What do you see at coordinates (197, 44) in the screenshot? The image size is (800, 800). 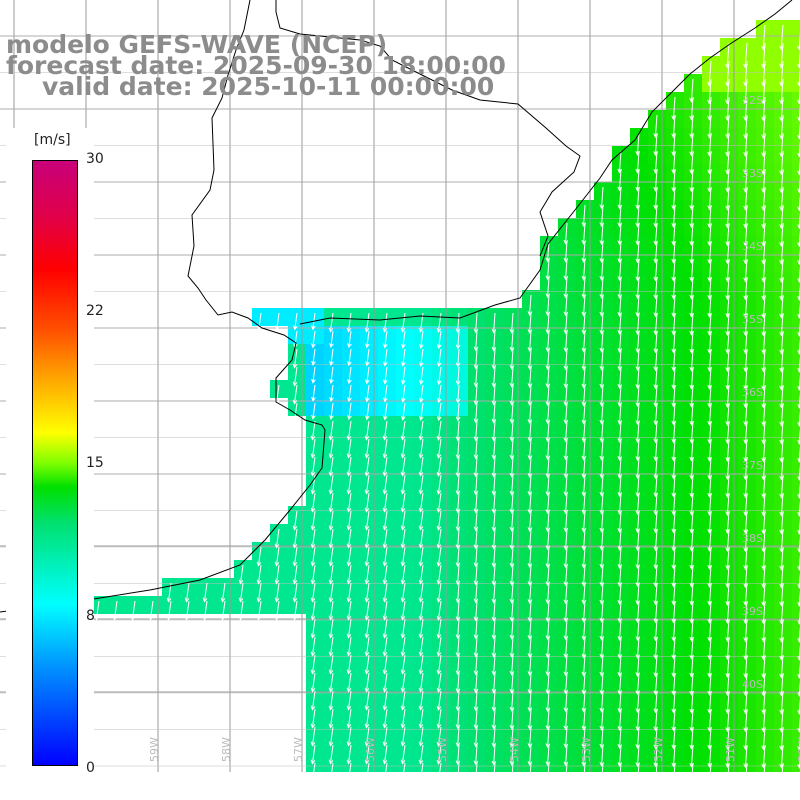 I see `title-model: modelo GEFS-WAVE (NCEP)` at bounding box center [197, 44].